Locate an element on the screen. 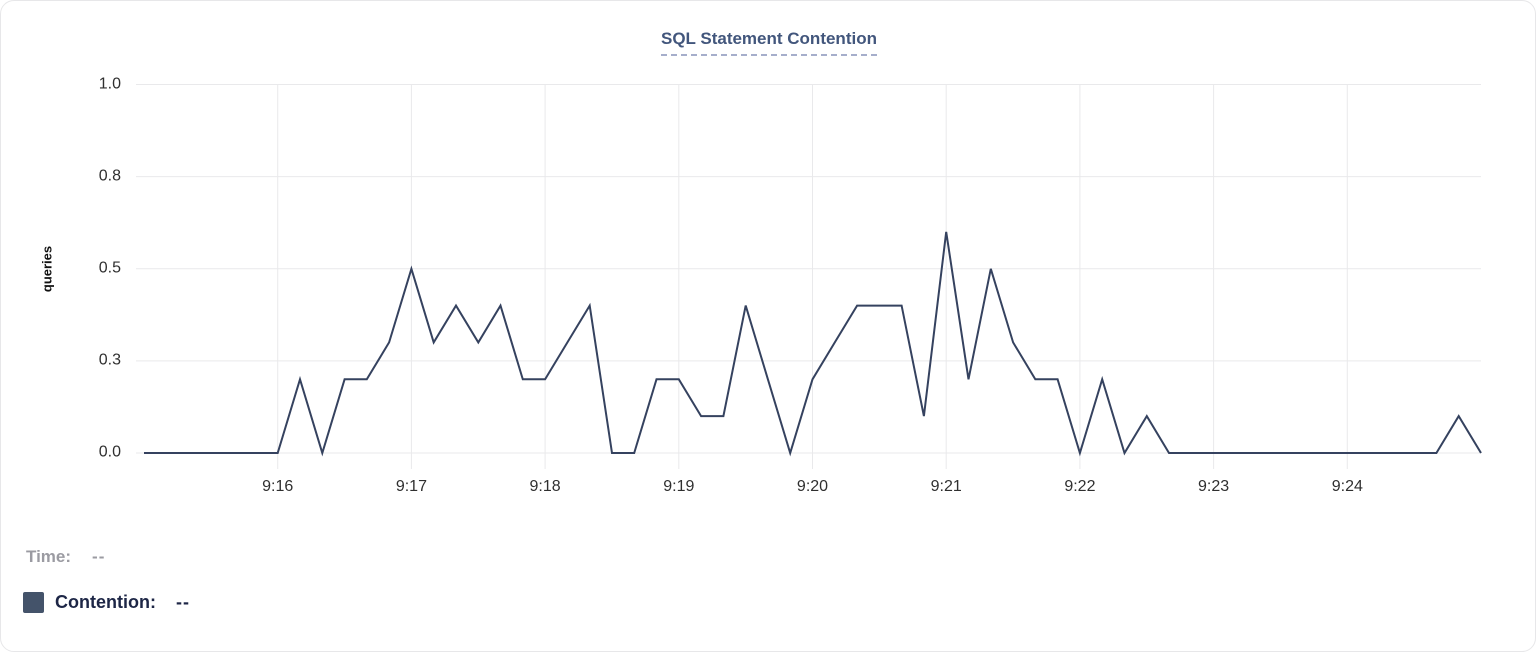 The height and width of the screenshot is (652, 1536). x-tick-label: 9:23 is located at coordinates (1214, 486).